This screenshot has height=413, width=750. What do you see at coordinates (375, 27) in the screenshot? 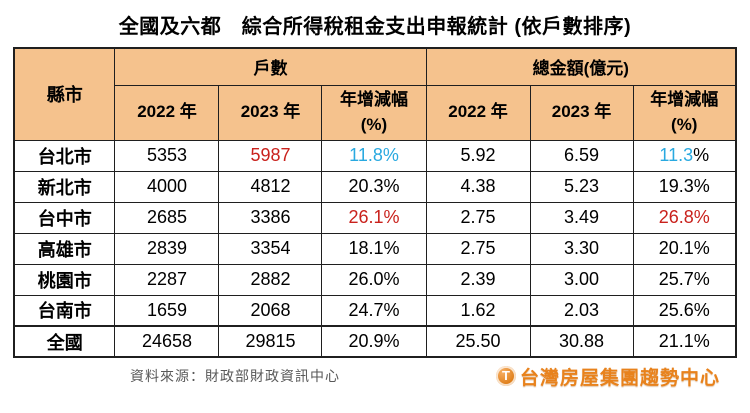
I see `page-title: 全國及六都 綜合所得稅租金支出申報統計 (依戶數排序)` at bounding box center [375, 27].